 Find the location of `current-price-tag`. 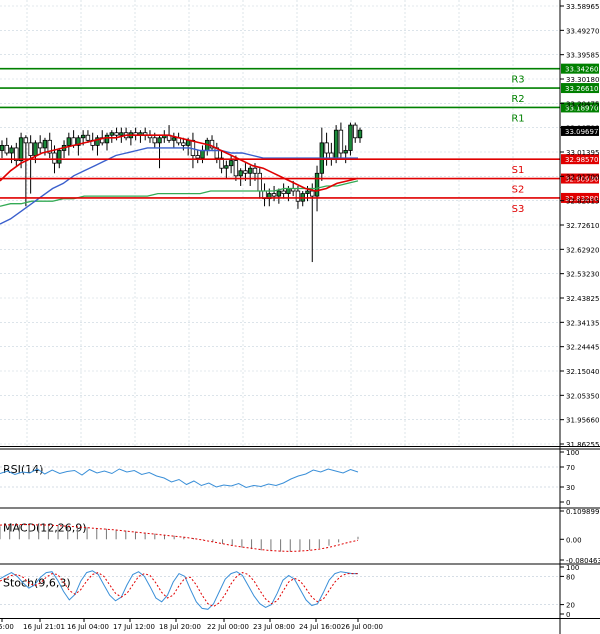

current-price-tag is located at coordinates (580, 130).